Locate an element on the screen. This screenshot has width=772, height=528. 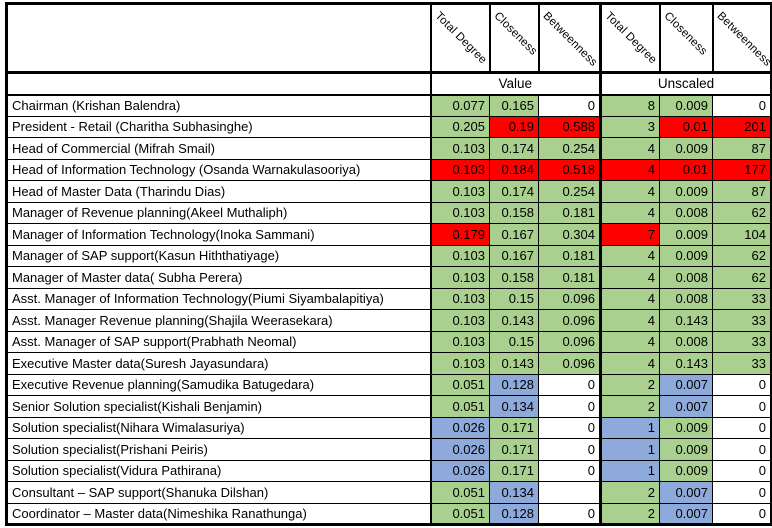
header-unscaled-total-degree: Total Degree is located at coordinates (629, 38).